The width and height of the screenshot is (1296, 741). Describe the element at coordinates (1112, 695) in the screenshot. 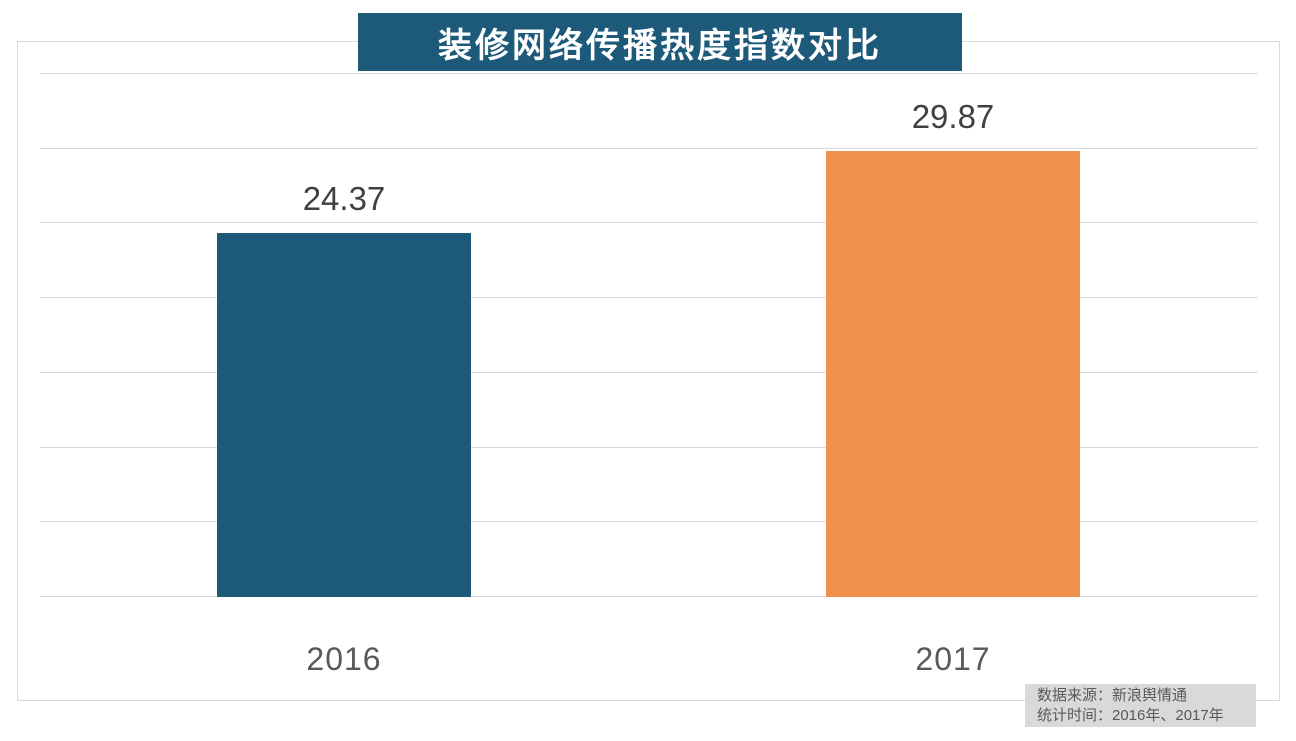

I see `source-line-datasource: 数据来源：新浪舆情通` at that location.